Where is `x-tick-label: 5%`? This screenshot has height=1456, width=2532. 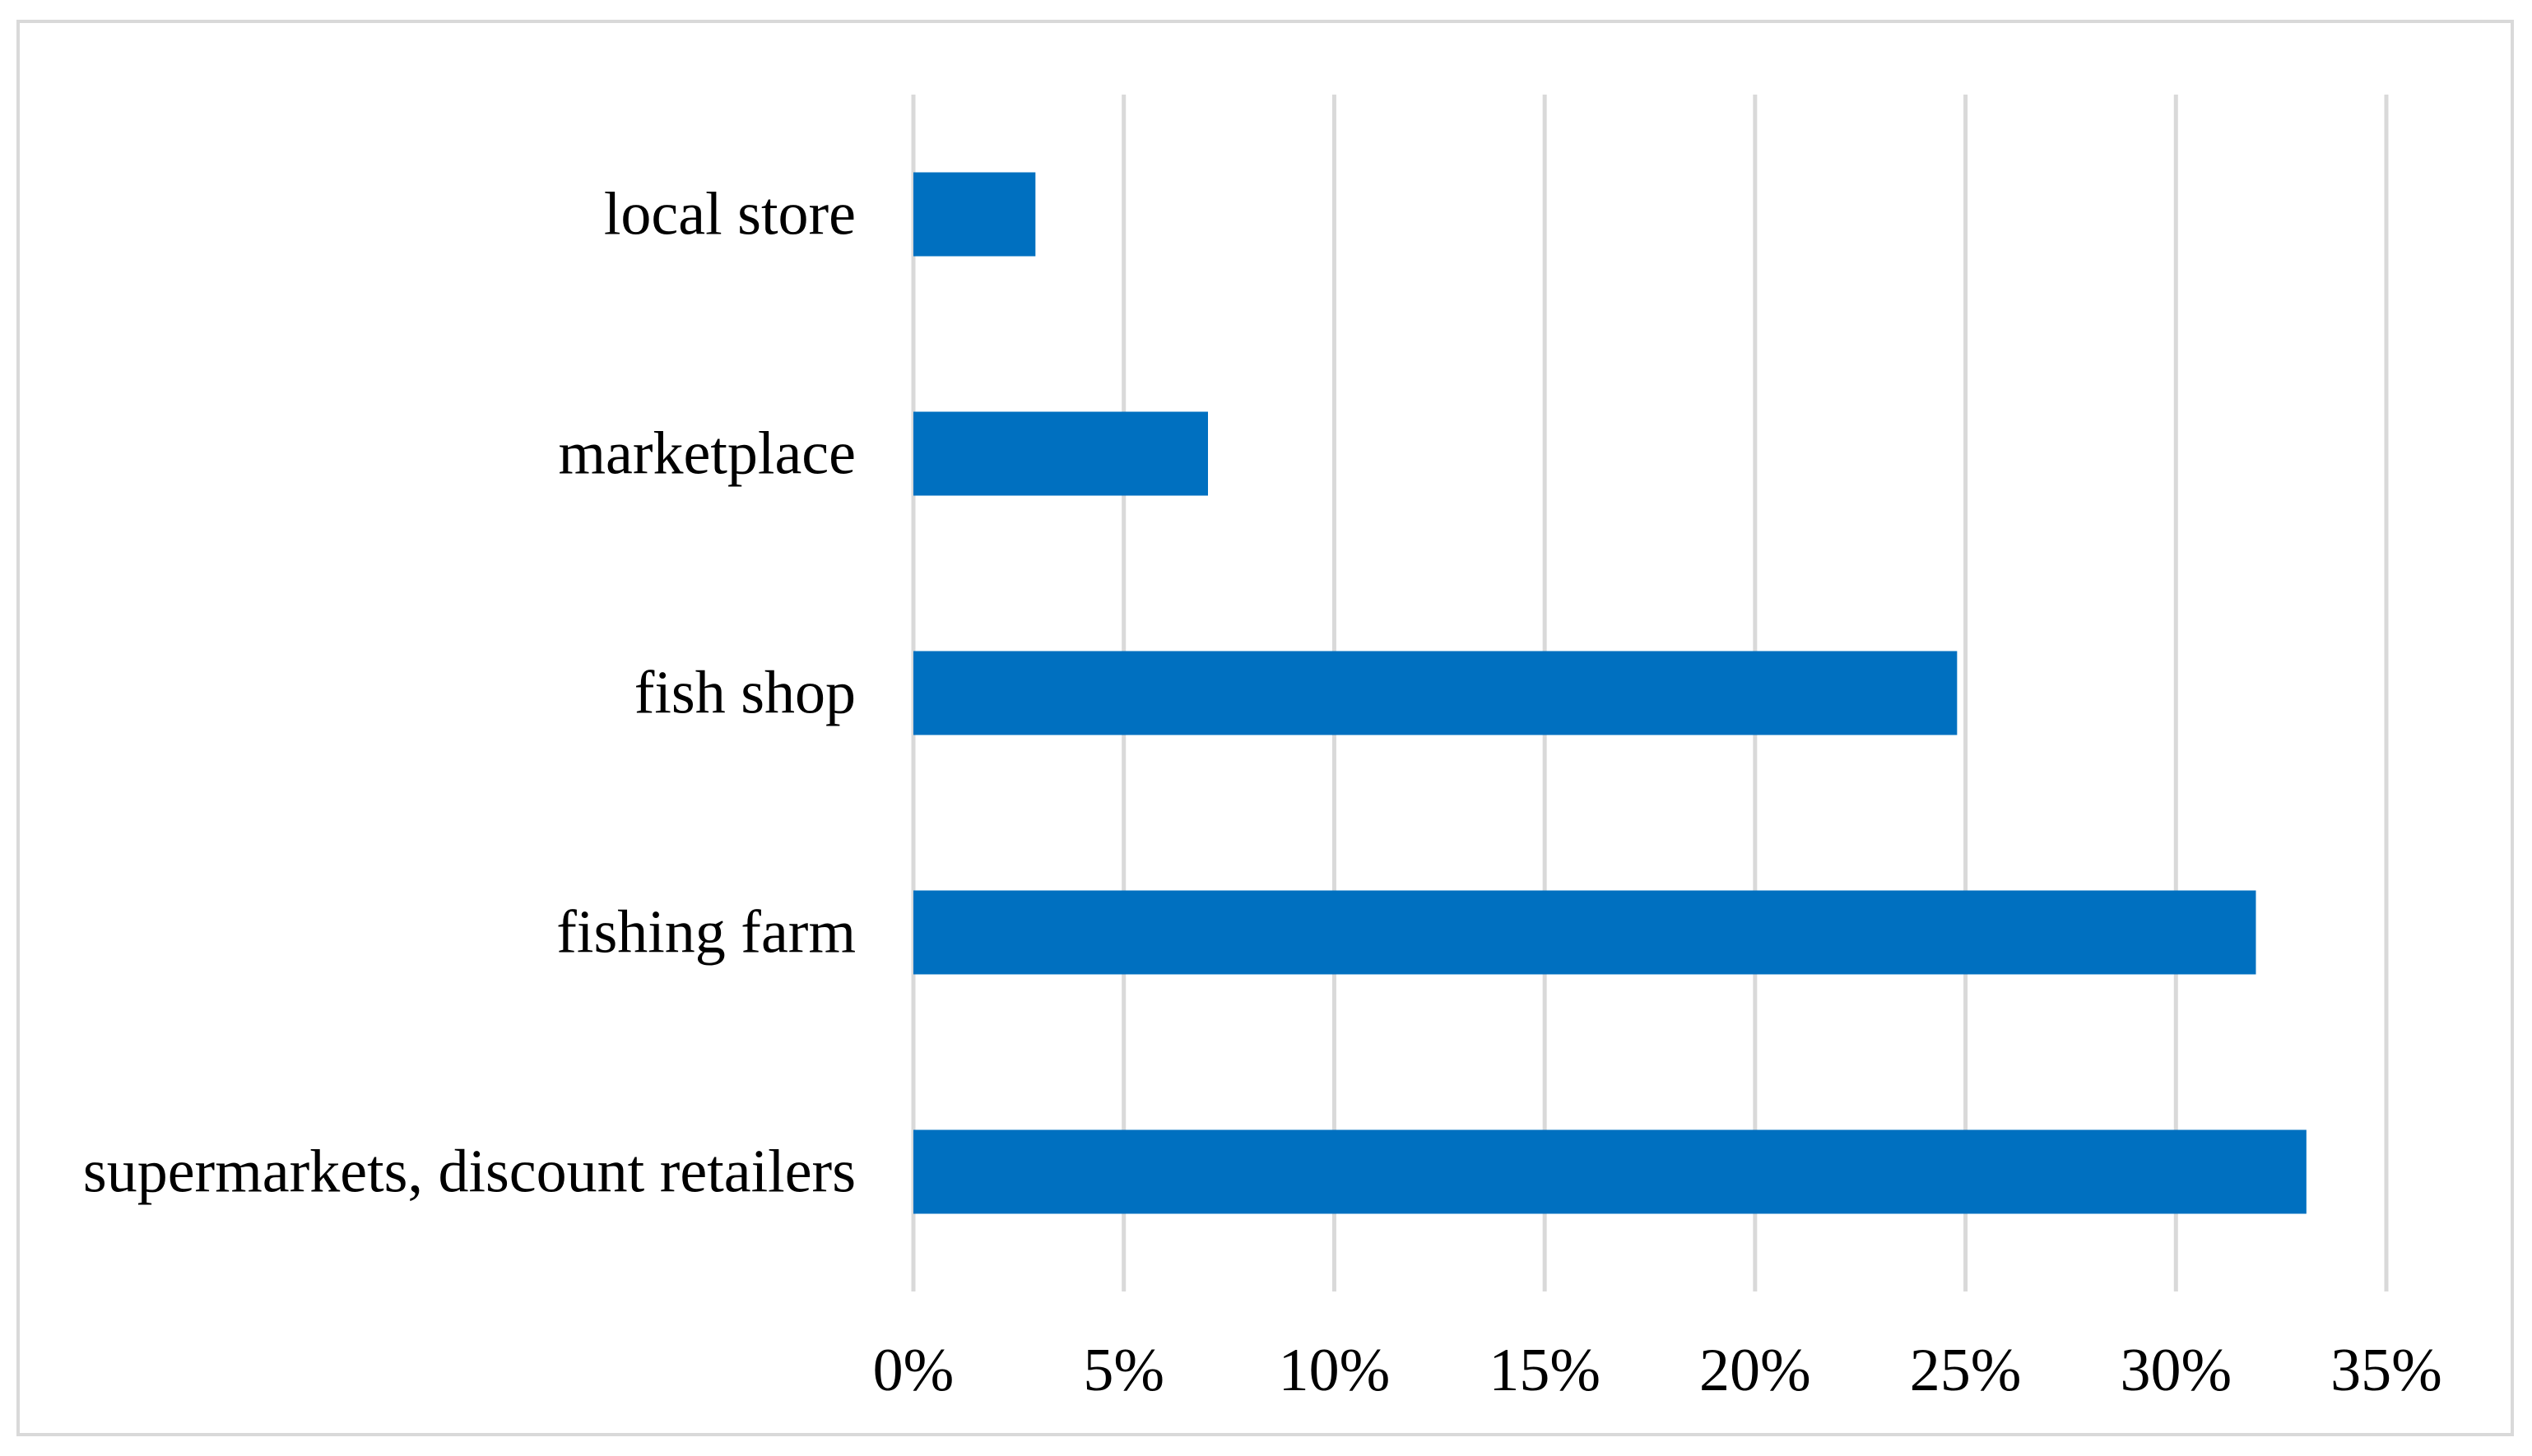
x-tick-label: 5% is located at coordinates (1123, 1370).